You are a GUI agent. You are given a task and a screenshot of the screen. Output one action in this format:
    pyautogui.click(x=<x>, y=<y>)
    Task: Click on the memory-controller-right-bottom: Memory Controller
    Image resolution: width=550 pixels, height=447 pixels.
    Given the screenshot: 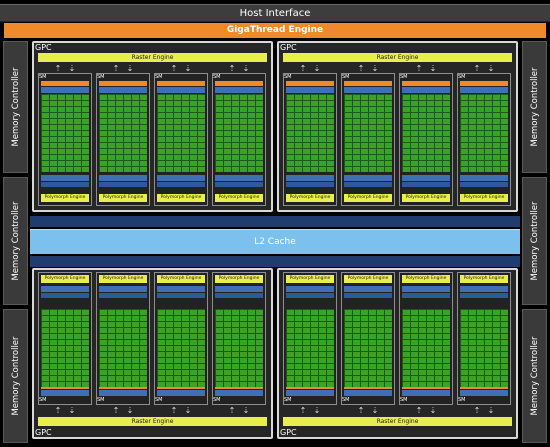 What is the action you would take?
    pyautogui.click(x=534, y=376)
    